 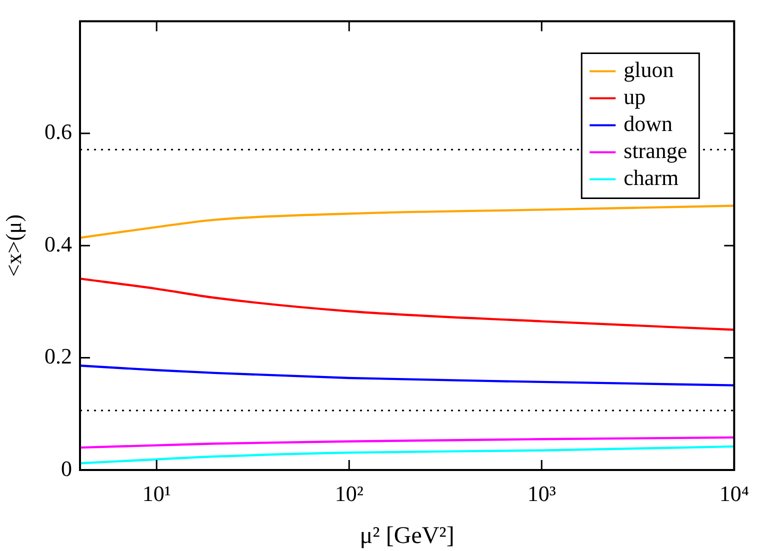 What do you see at coordinates (58, 131) in the screenshot?
I see `y-tick-label: 0.6` at bounding box center [58, 131].